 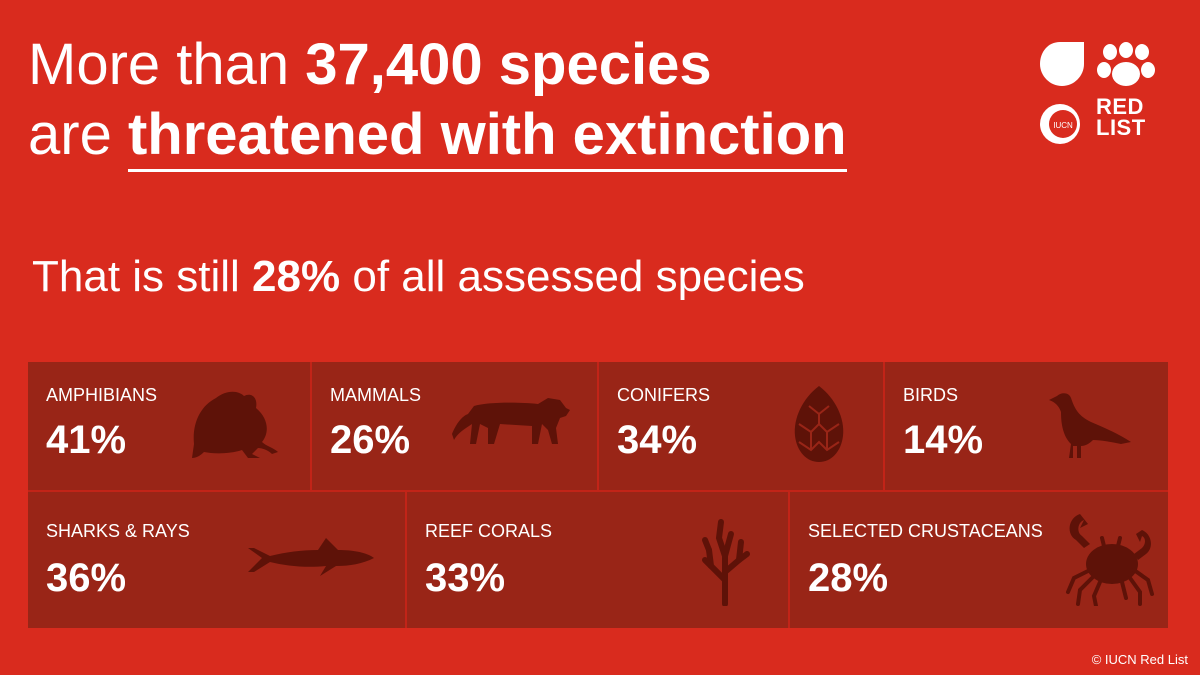 What do you see at coordinates (1026, 426) in the screenshot?
I see `group-birds: BIRDS 14%` at bounding box center [1026, 426].